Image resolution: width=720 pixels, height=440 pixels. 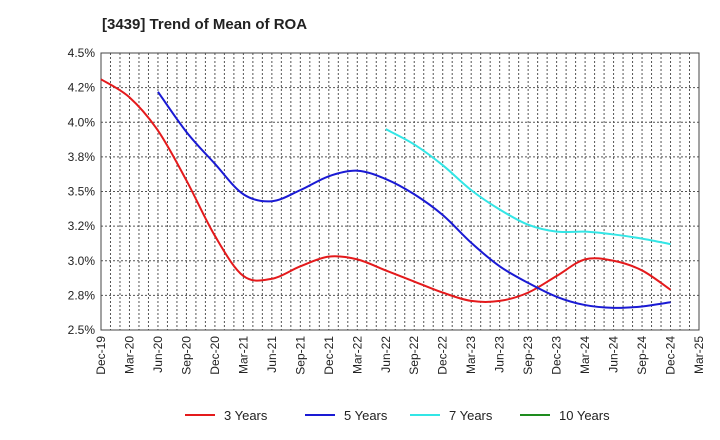 I want to click on y-tick-label: 3.2%, so click(x=82, y=226).